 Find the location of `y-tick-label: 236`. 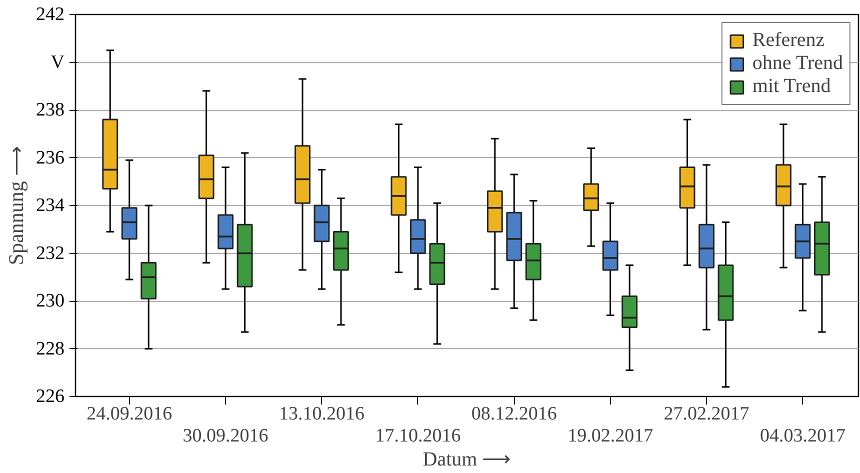

y-tick-label: 236 is located at coordinates (50, 157).